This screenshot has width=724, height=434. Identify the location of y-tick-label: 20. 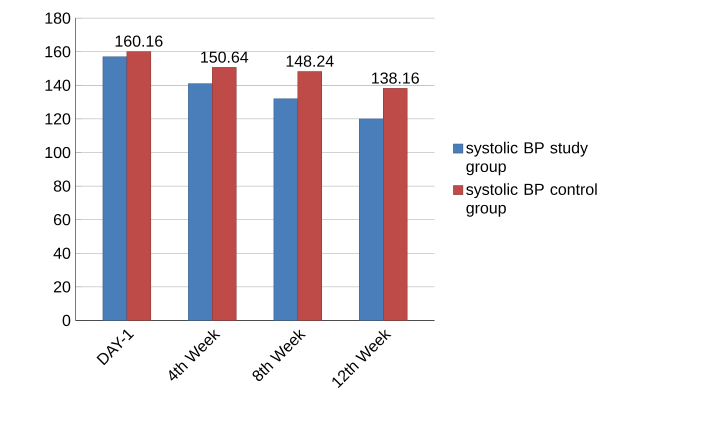
(62, 287).